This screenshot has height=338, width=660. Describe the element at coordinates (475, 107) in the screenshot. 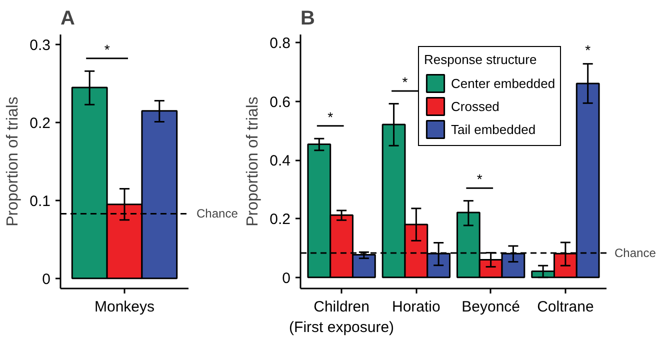

I see `legend-label: Crossed` at that location.